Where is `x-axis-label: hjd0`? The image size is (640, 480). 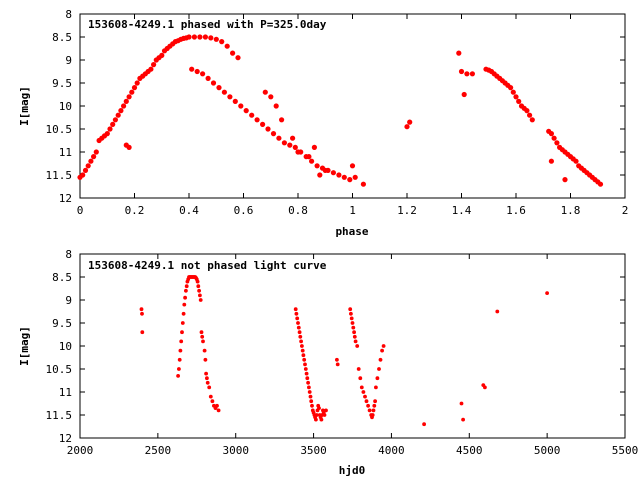
x-axis-label: hjd0 is located at coordinates (352, 470).